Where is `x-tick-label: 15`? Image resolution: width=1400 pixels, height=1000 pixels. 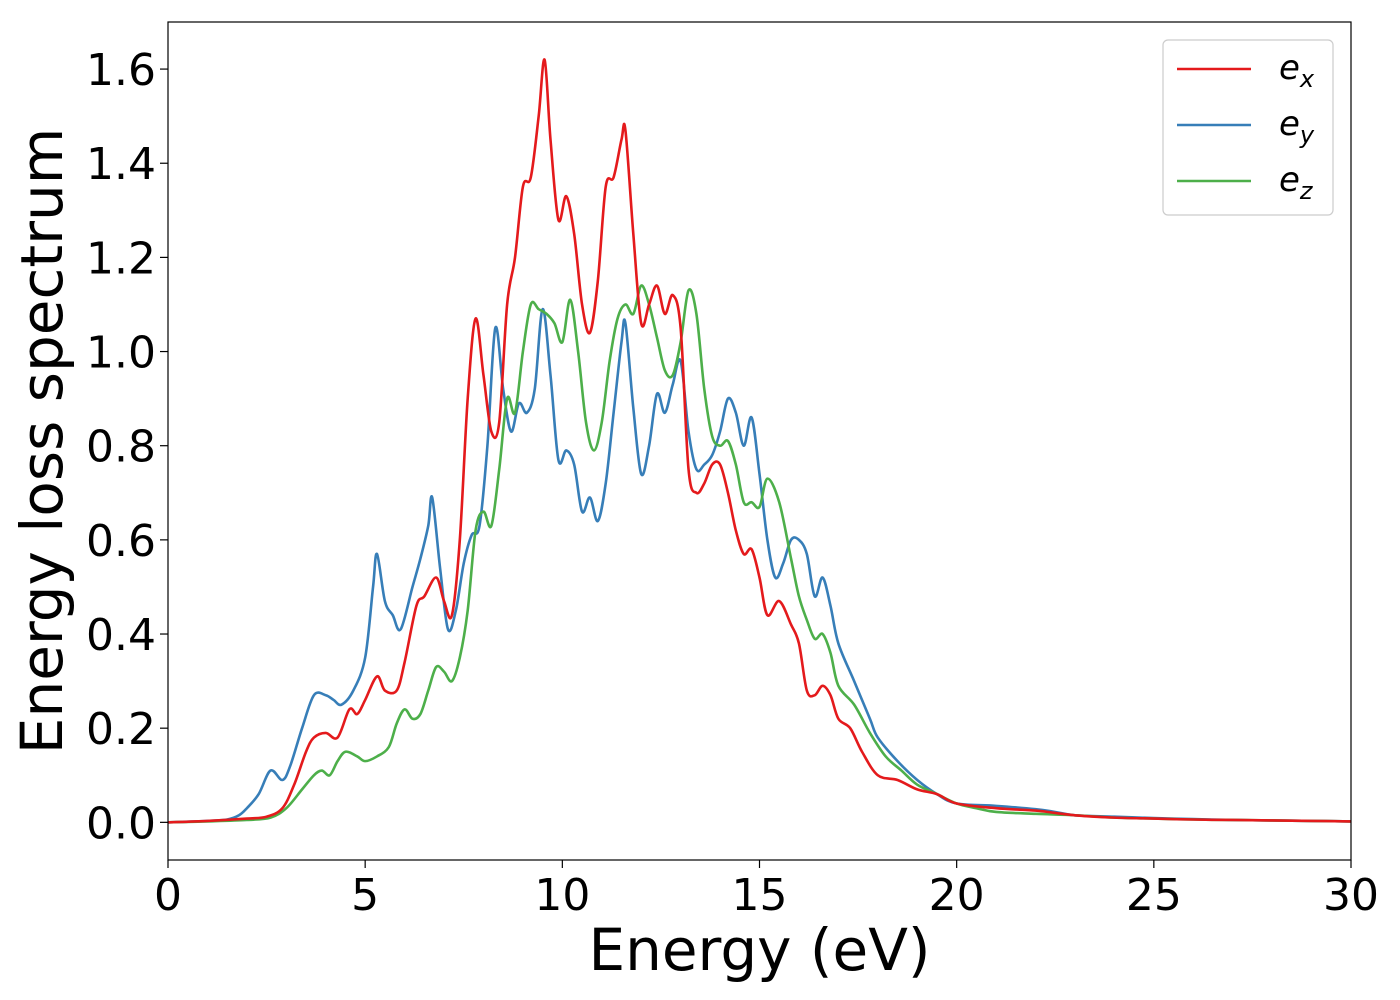
x-tick-label: 15 is located at coordinates (760, 895).